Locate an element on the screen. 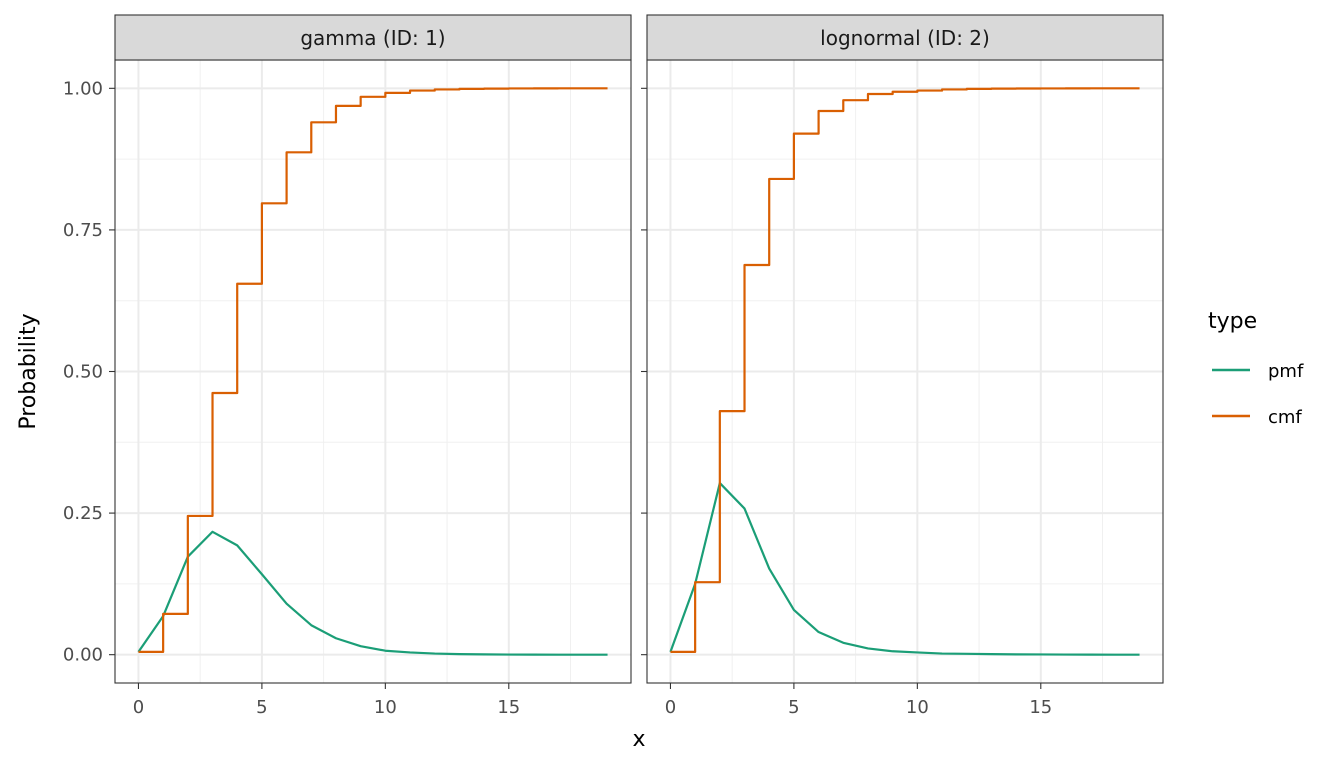 This screenshot has width=1344, height=768. strip-label: gamma (ID: 1) is located at coordinates (372, 38).